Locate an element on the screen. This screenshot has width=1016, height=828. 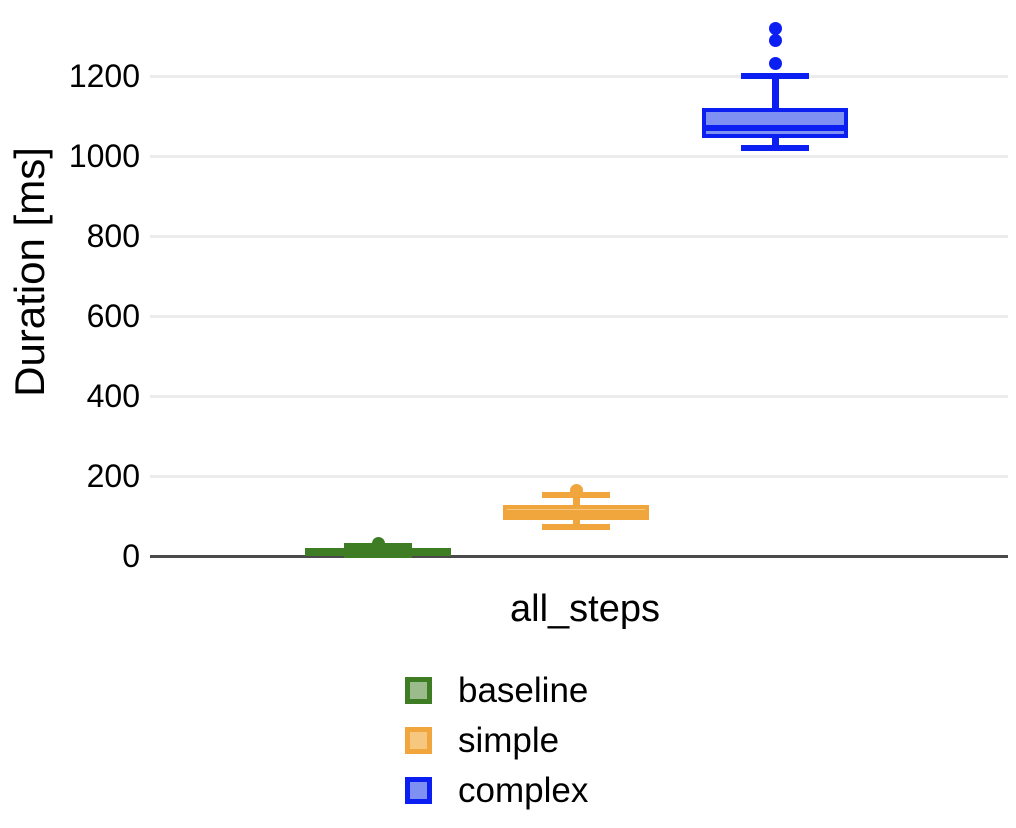
x-axis-label: all_steps is located at coordinates (585, 609).